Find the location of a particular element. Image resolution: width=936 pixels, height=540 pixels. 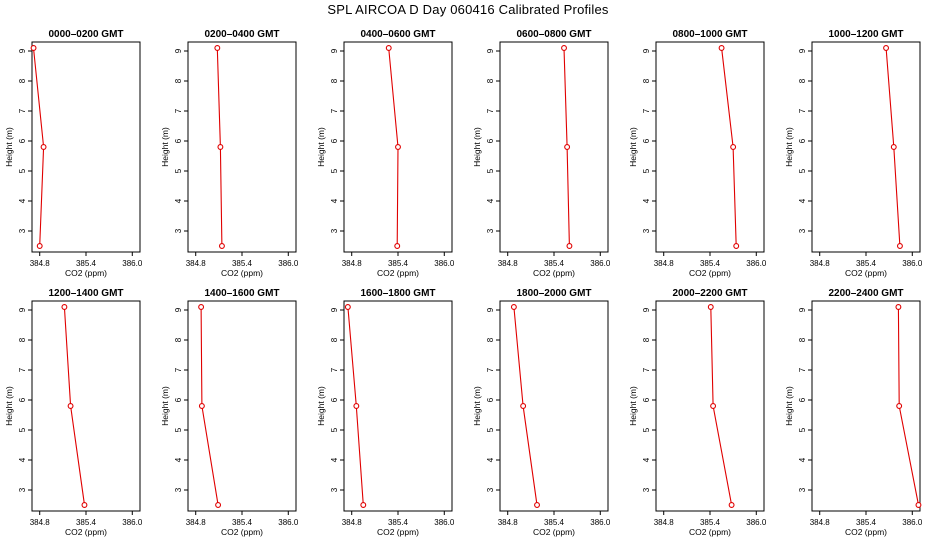

panel-title: 0200–0400 GMT is located at coordinates (241, 34).